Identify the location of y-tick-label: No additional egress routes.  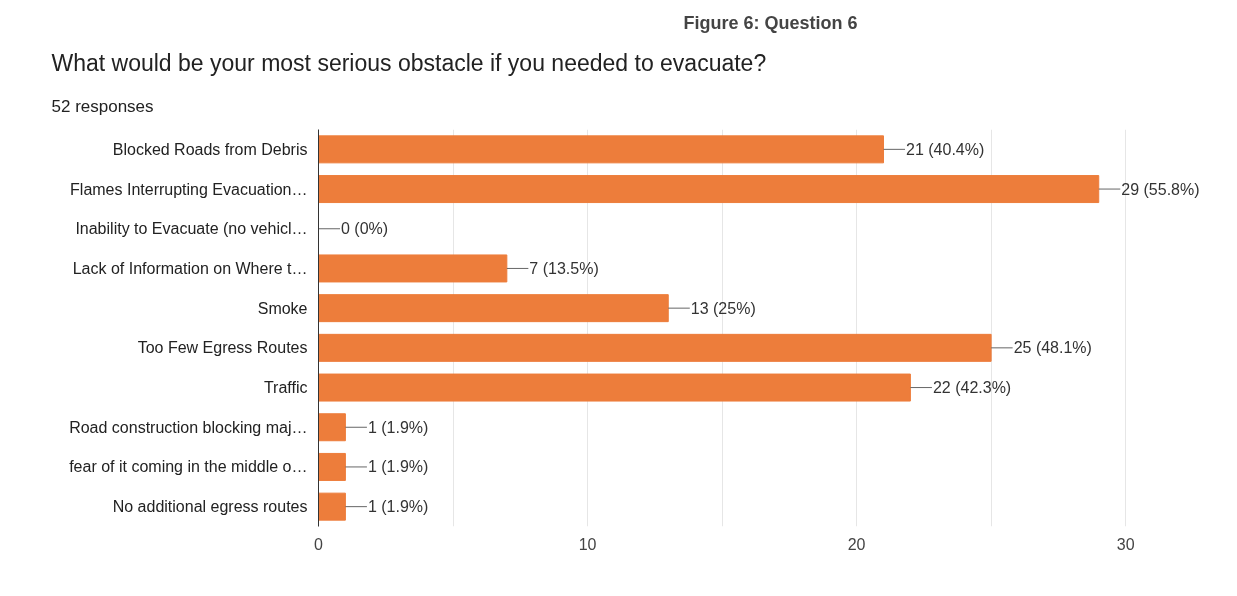
(210, 507).